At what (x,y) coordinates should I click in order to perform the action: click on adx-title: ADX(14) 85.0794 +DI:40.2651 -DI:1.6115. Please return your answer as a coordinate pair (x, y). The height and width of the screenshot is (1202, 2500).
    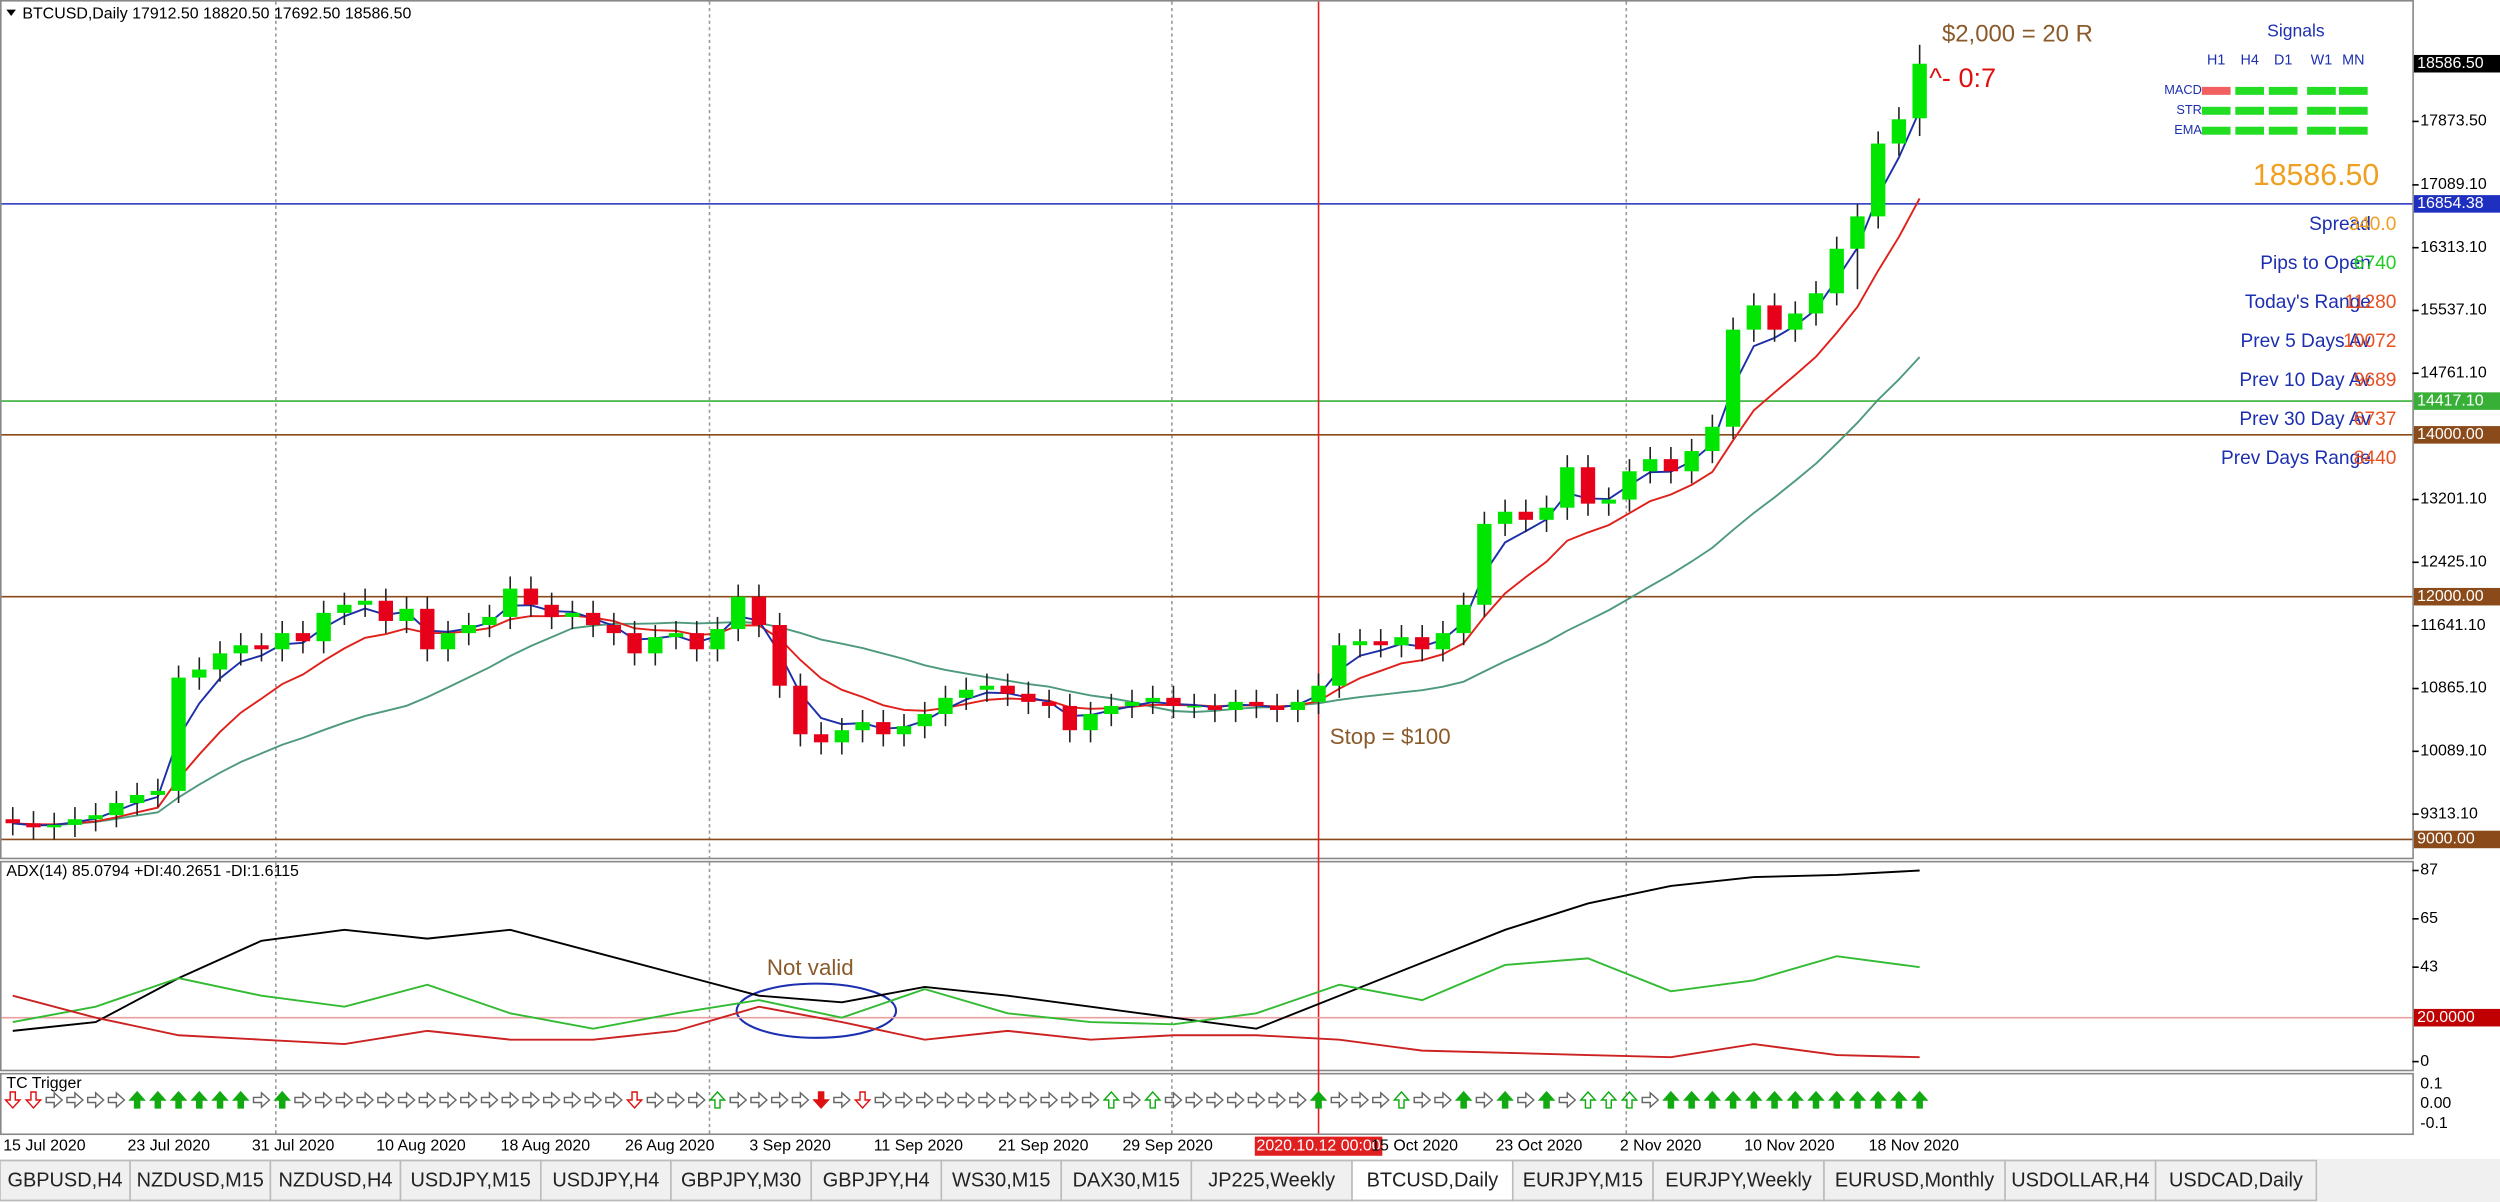
    Looking at the image, I should click on (152, 871).